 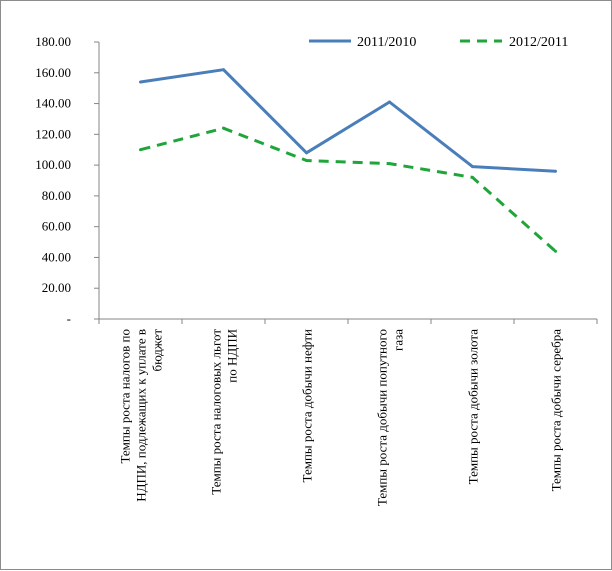 I want to click on y-tick-label: 120.00, so click(x=53, y=133).